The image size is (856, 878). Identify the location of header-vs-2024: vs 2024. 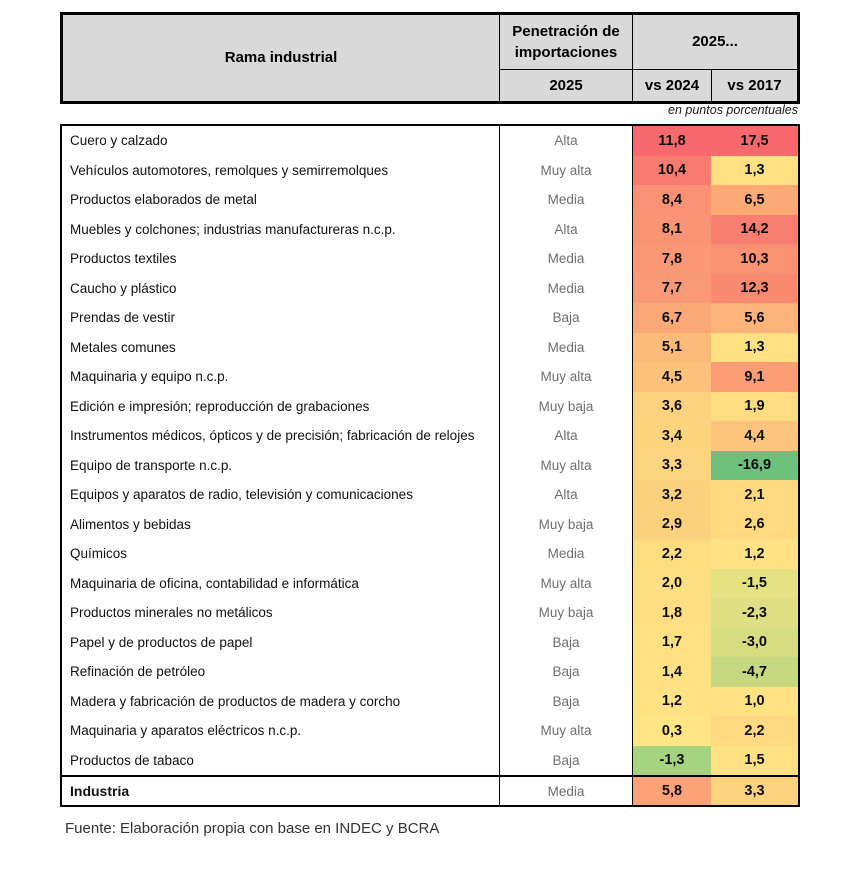
(672, 85).